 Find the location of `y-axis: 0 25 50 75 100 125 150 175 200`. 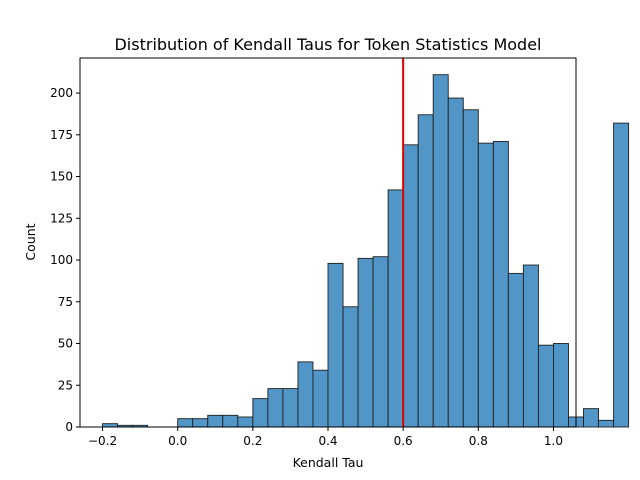

y-axis: 0 25 50 75 100 125 150 175 200 is located at coordinates (65, 260).